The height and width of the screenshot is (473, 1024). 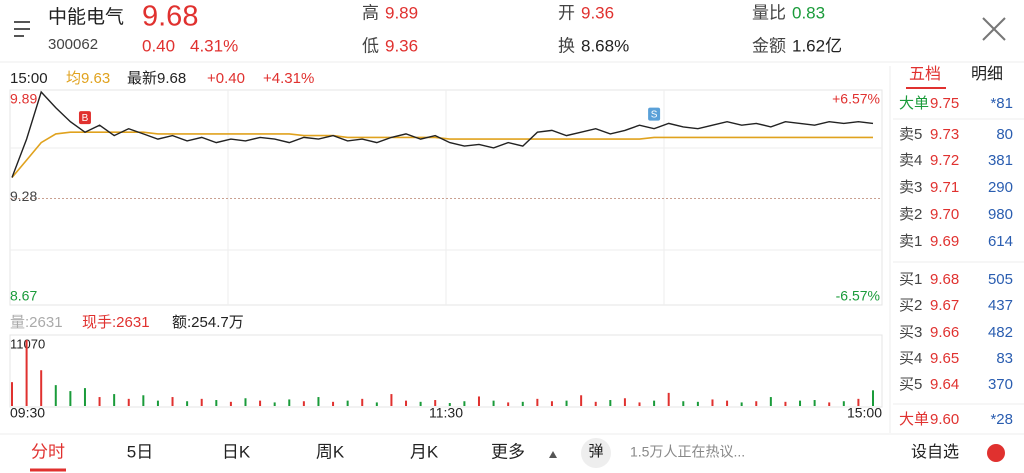 I want to click on row-price: 9.65, so click(x=944, y=358).